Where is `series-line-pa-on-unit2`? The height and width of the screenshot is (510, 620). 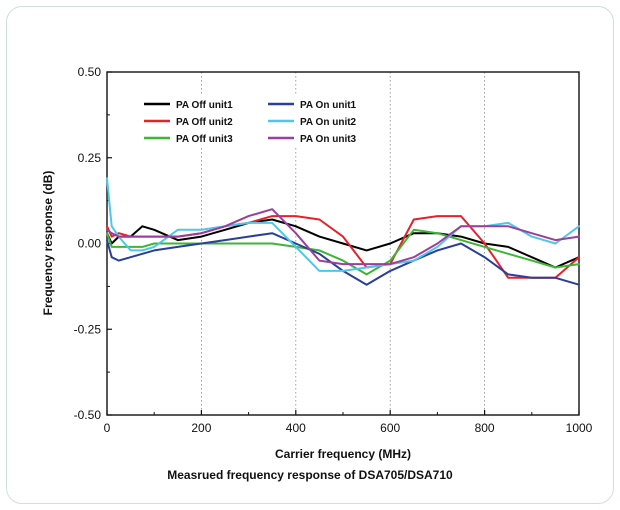
series-line-pa-on-unit2 is located at coordinates (343, 224).